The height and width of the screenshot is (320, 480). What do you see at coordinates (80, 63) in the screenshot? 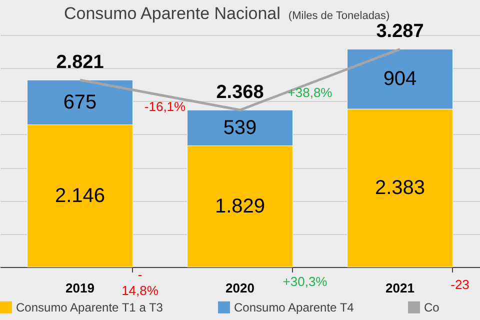
I see `total-label: 2.821` at bounding box center [80, 63].